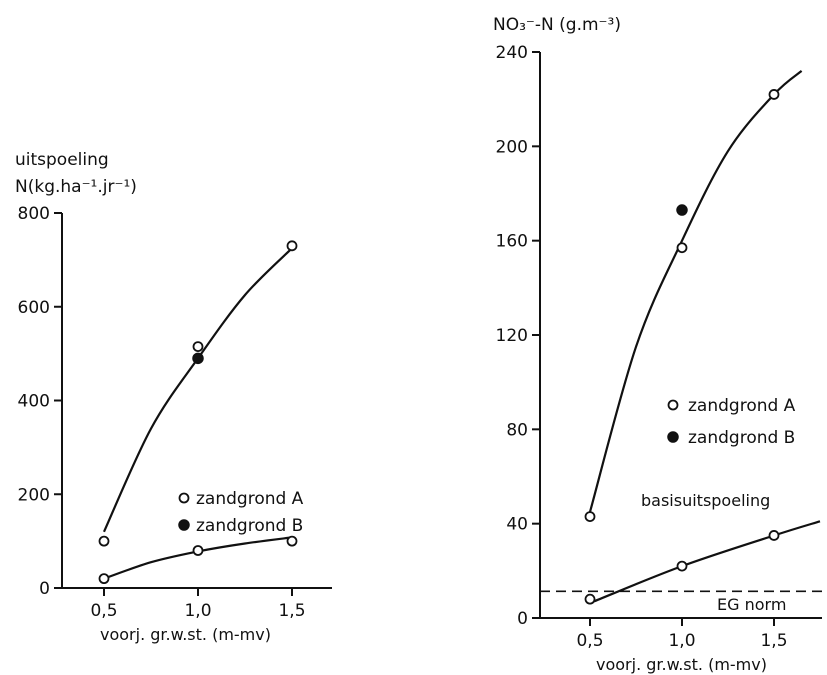  What do you see at coordinates (517, 430) in the screenshot?
I see `y-tick-label: 80` at bounding box center [517, 430].